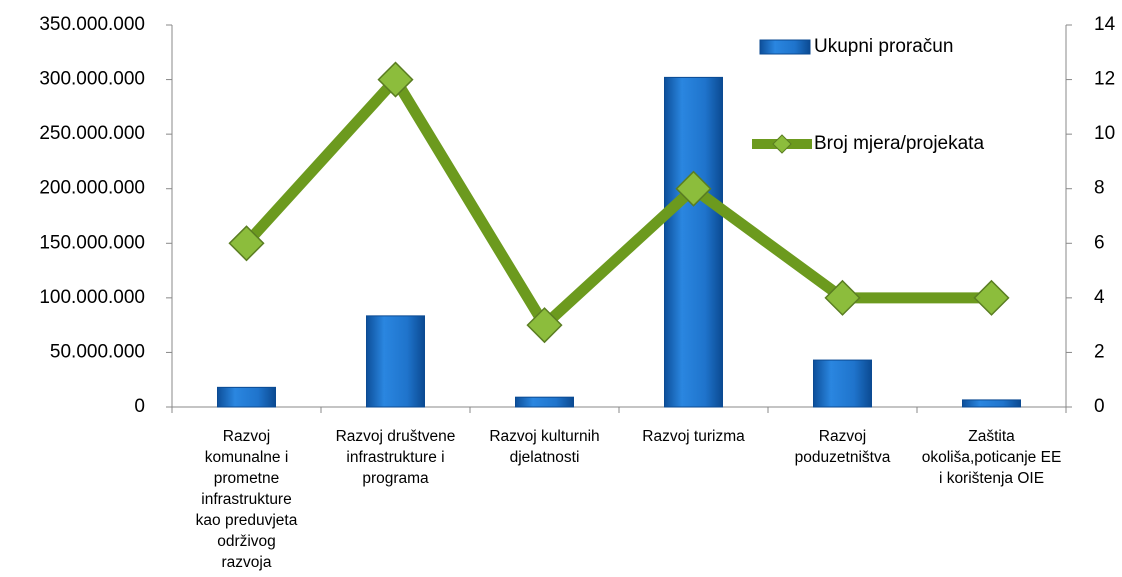 This screenshot has height=577, width=1122. Describe the element at coordinates (139, 406) in the screenshot. I see `y-tick-label: 0` at that location.